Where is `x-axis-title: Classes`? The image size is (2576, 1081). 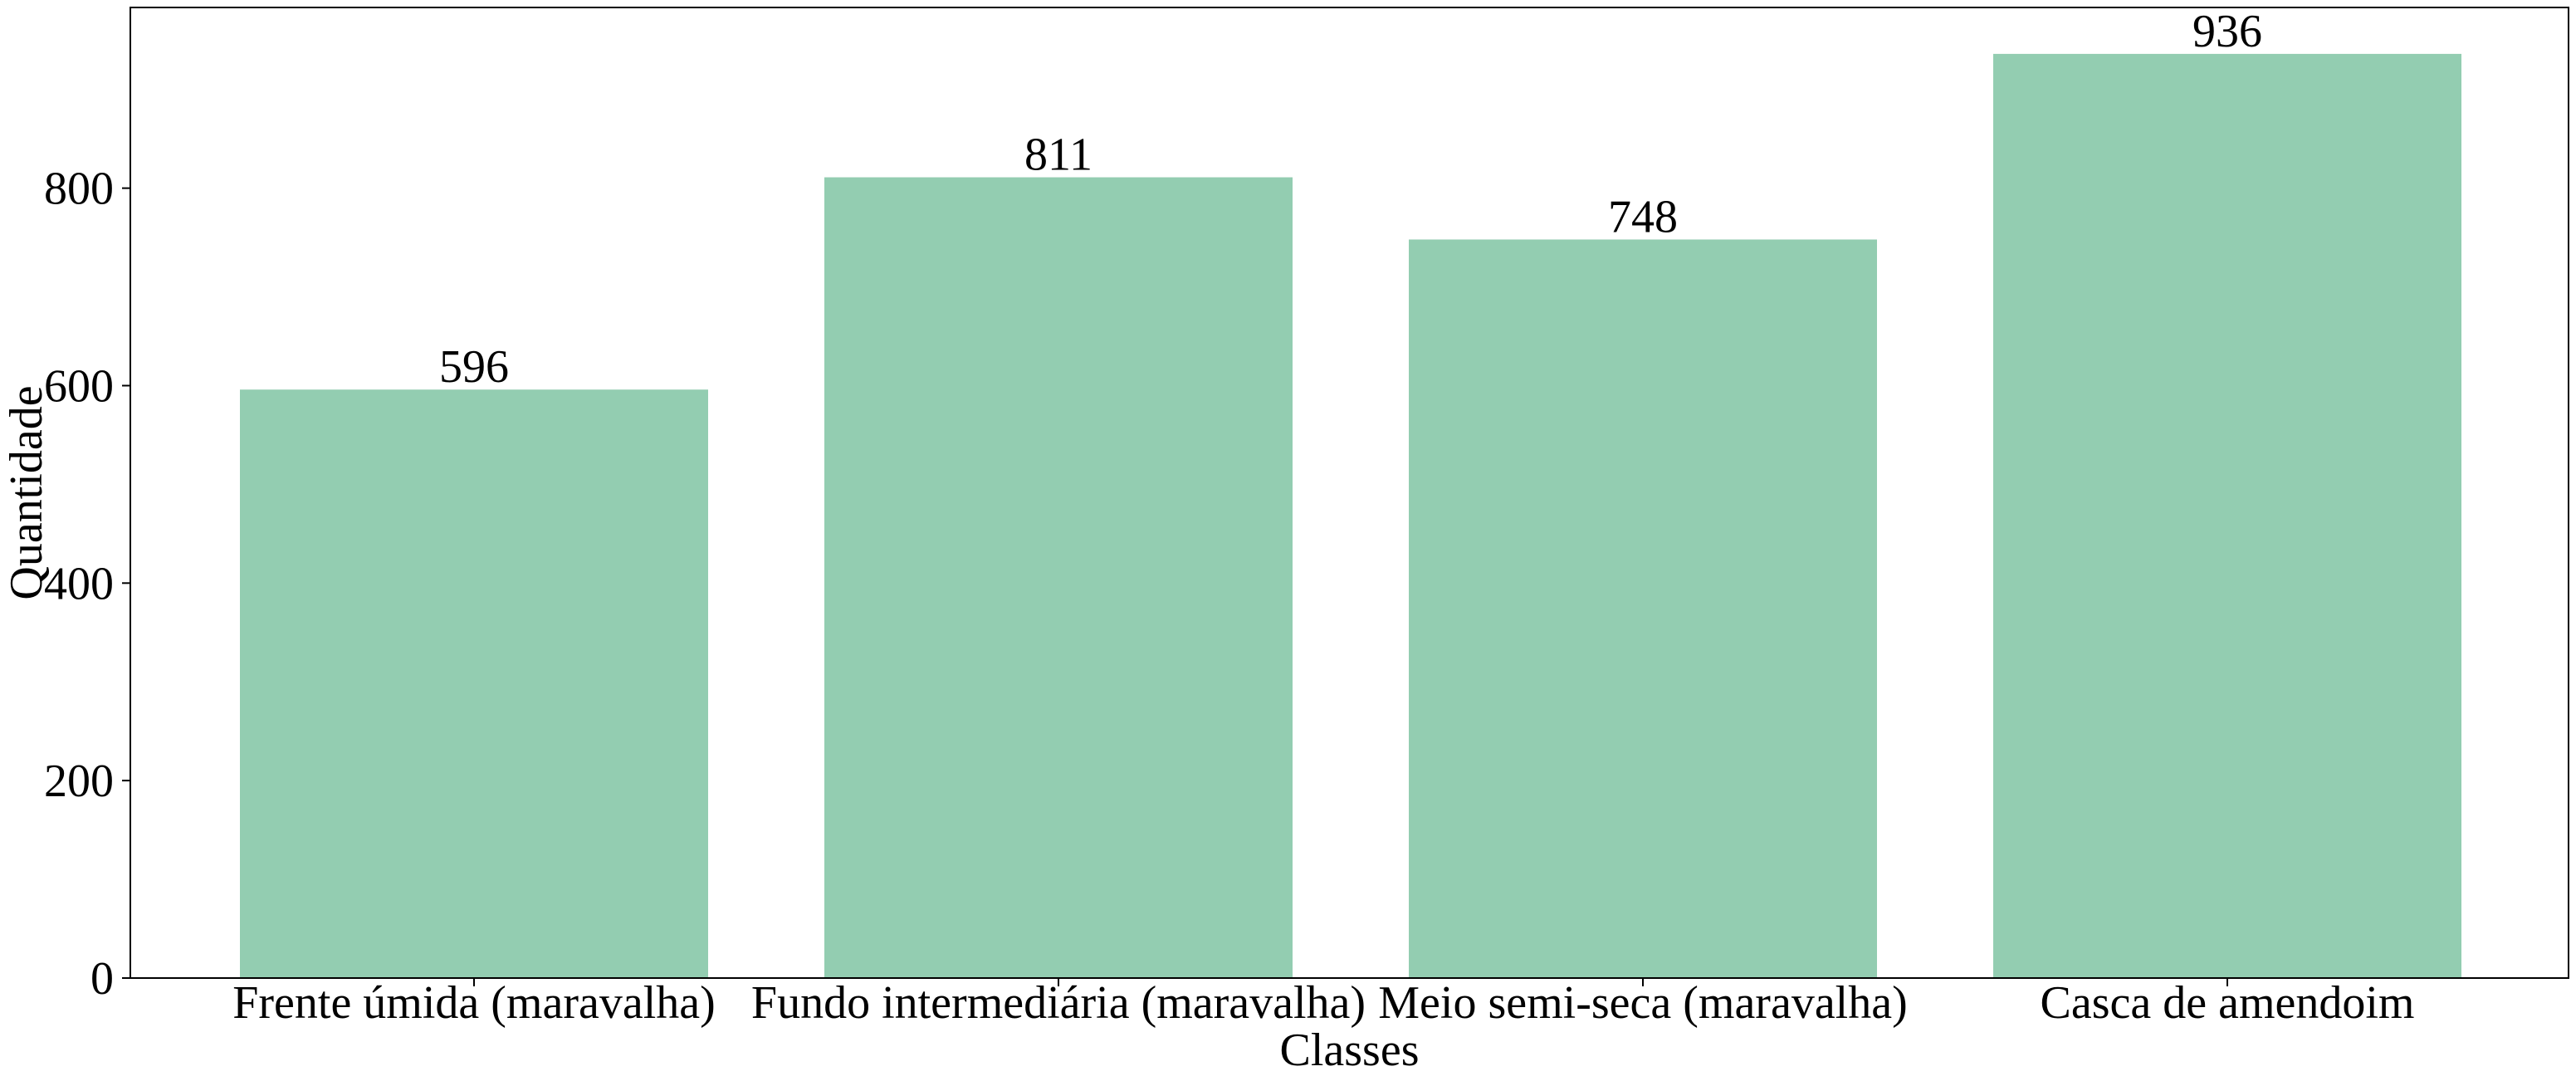 x-axis-title: Classes is located at coordinates (1350, 1050).